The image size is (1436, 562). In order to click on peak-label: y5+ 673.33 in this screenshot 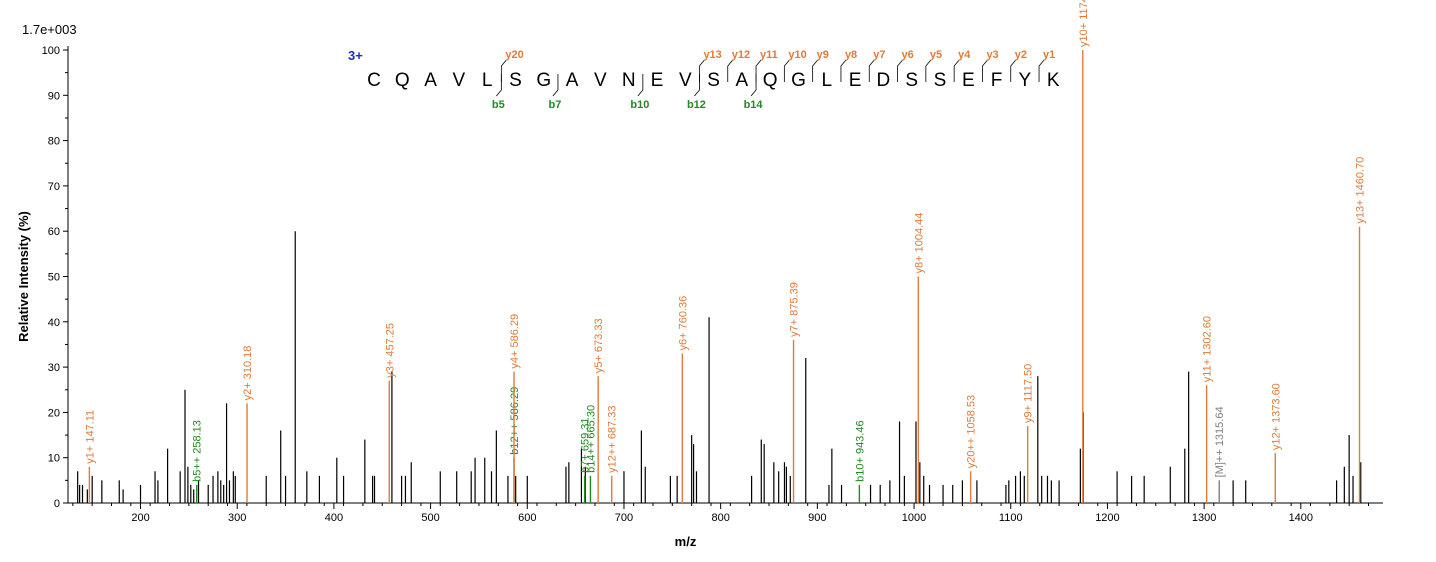, I will do `click(599, 345)`.